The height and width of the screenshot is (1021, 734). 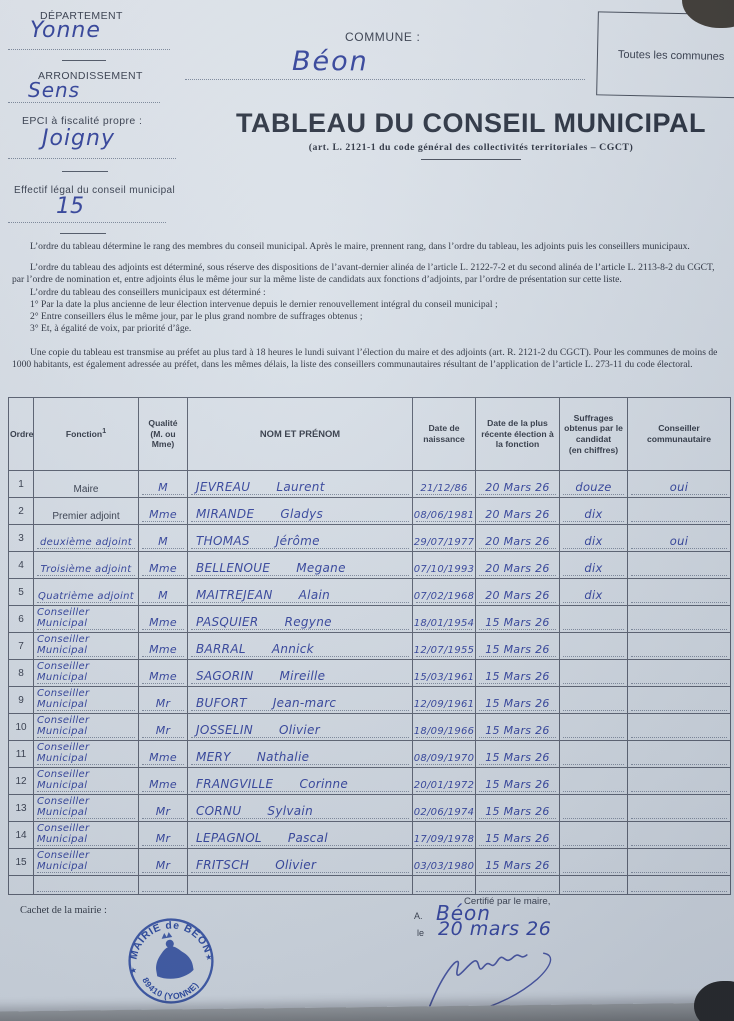 What do you see at coordinates (517, 885) in the screenshot?
I see `cell-date-election` at bounding box center [517, 885].